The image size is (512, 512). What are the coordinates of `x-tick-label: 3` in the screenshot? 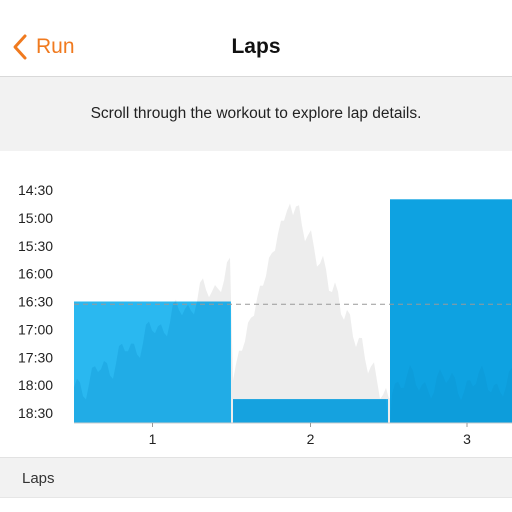 It's located at (467, 439).